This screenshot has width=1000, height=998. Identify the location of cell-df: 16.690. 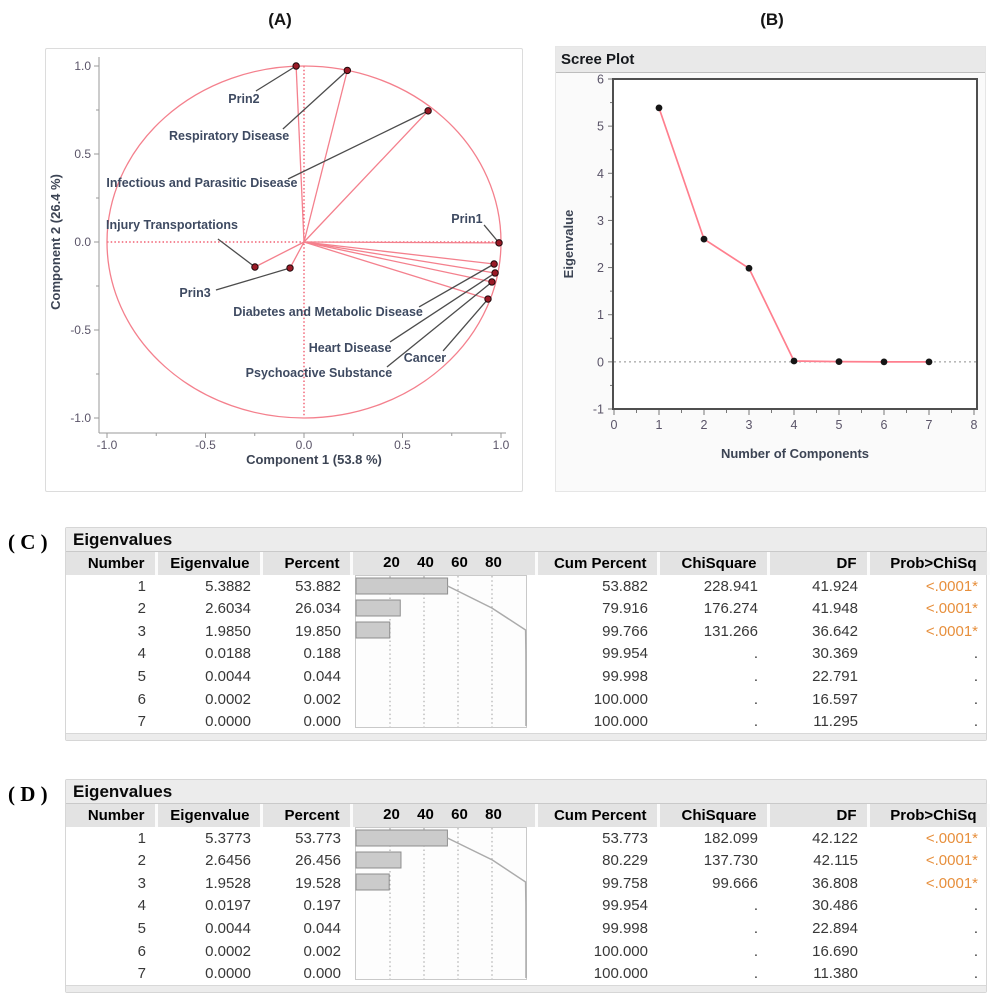
(835, 951).